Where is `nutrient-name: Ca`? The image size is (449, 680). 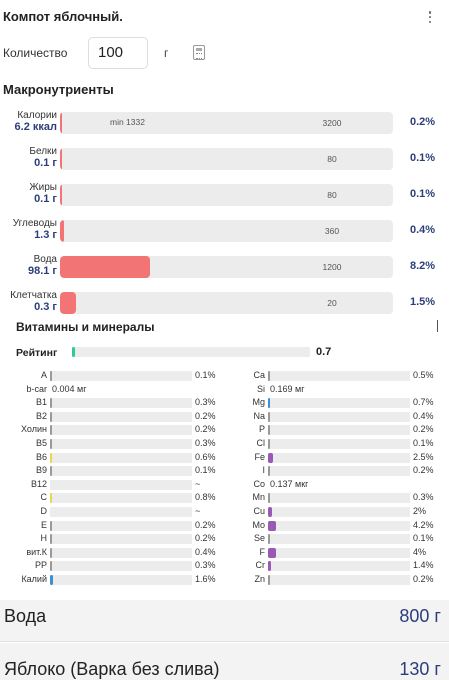
nutrient-name: Ca is located at coordinates (259, 375).